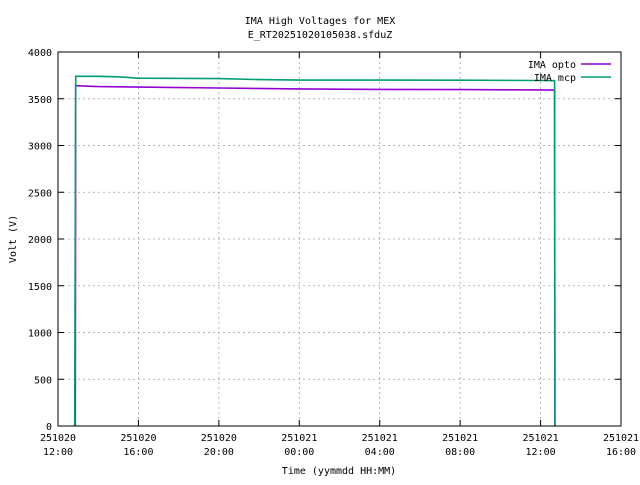 This screenshot has height=485, width=640. What do you see at coordinates (40, 193) in the screenshot?
I see `y-tick-label: 2500` at bounding box center [40, 193].